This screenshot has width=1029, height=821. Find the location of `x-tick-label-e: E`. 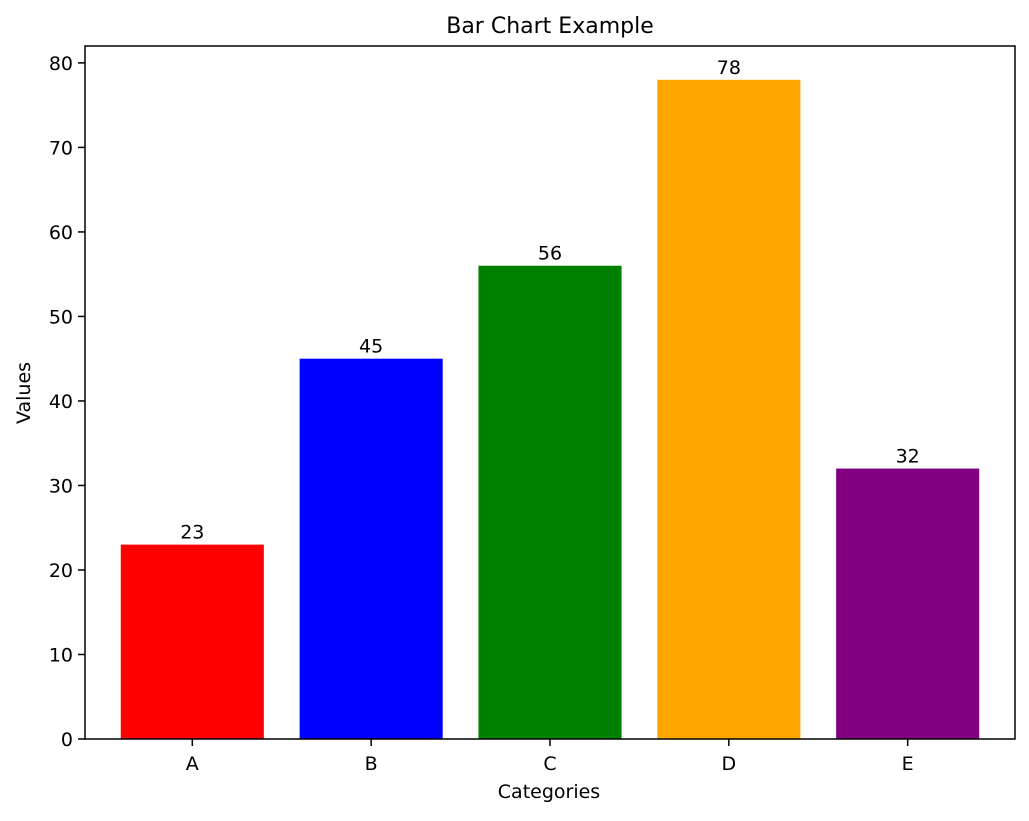

x-tick-label-e: E is located at coordinates (908, 764).